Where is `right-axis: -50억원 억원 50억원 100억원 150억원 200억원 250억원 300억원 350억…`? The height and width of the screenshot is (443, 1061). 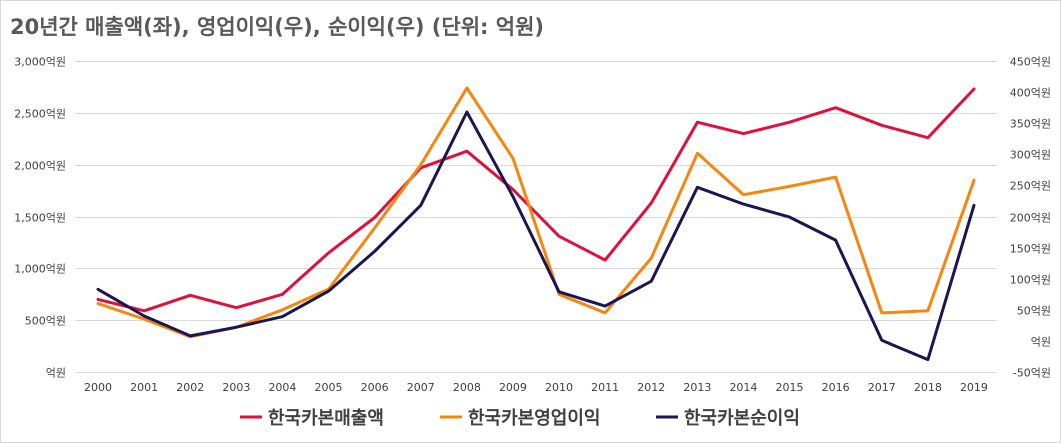 right-axis: -50억원 억원 50억원 100억원 150억원 200억원 250억원 300억원 350억… is located at coordinates (1030, 218).